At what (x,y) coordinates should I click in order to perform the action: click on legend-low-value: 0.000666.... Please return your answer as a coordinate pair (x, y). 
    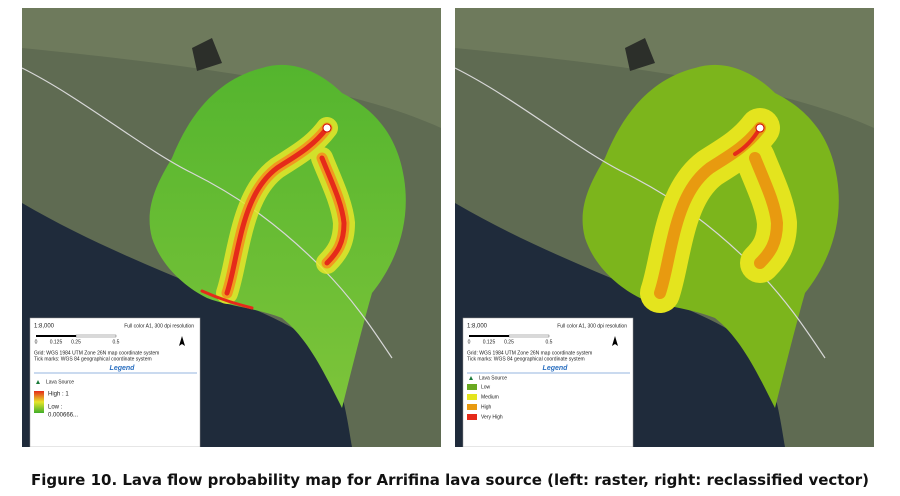
    Looking at the image, I should click on (63, 416).